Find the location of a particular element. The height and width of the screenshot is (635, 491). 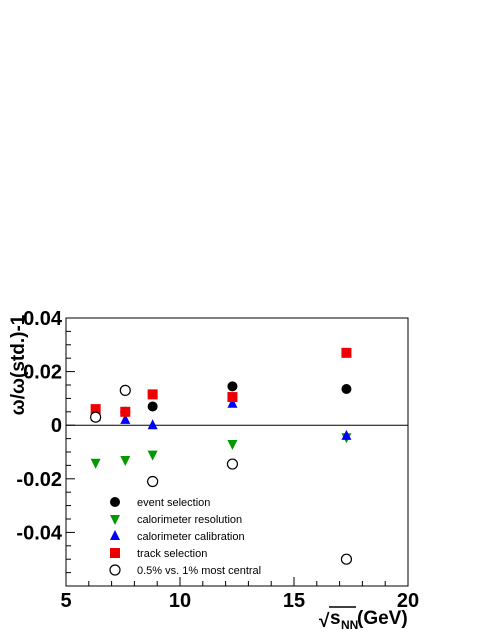

legend-entry: calorimeter calibration is located at coordinates (177, 536).